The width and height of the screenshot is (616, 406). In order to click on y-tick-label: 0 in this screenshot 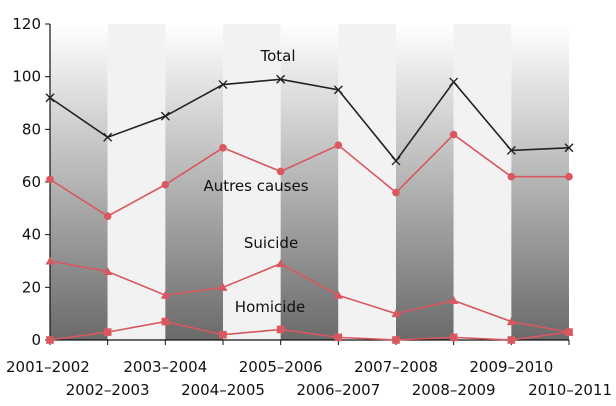, I will do `click(36, 340)`.